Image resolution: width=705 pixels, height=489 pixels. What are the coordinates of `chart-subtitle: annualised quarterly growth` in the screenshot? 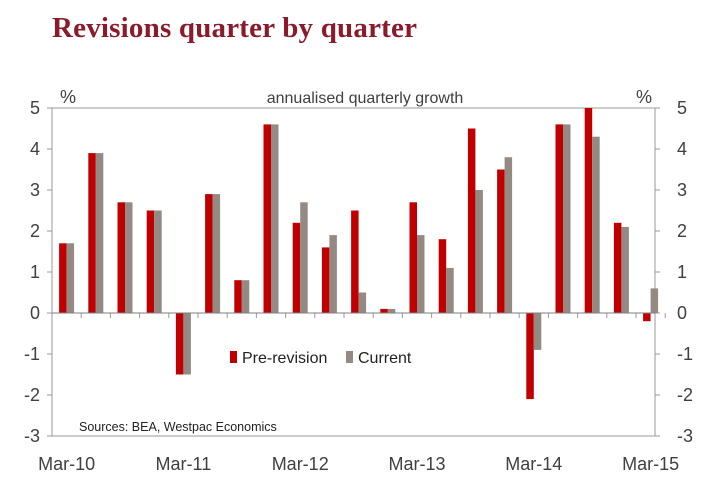 It's located at (365, 98).